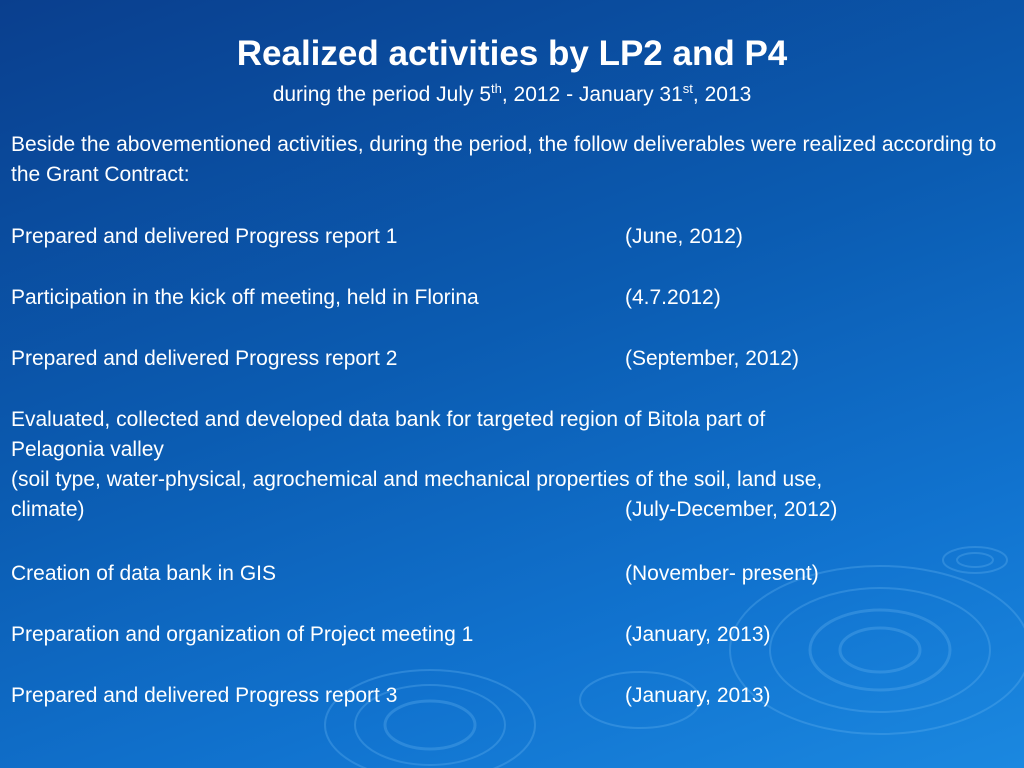 This screenshot has height=768, width=1024. What do you see at coordinates (592, 94) in the screenshot?
I see `subtitle-middle: , 2012 - January 31` at bounding box center [592, 94].